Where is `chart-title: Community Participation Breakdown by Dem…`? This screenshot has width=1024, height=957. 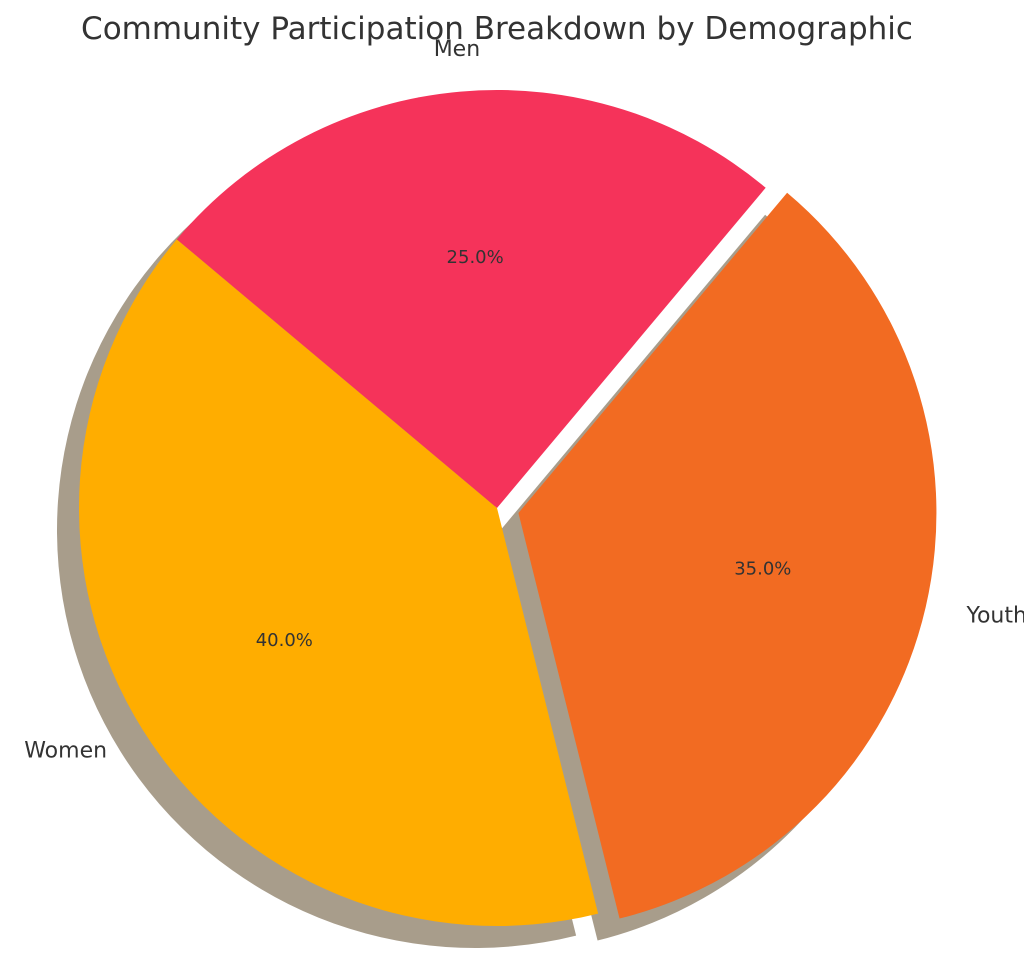 chart-title: Community Participation Breakdown by Dem… is located at coordinates (497, 29).